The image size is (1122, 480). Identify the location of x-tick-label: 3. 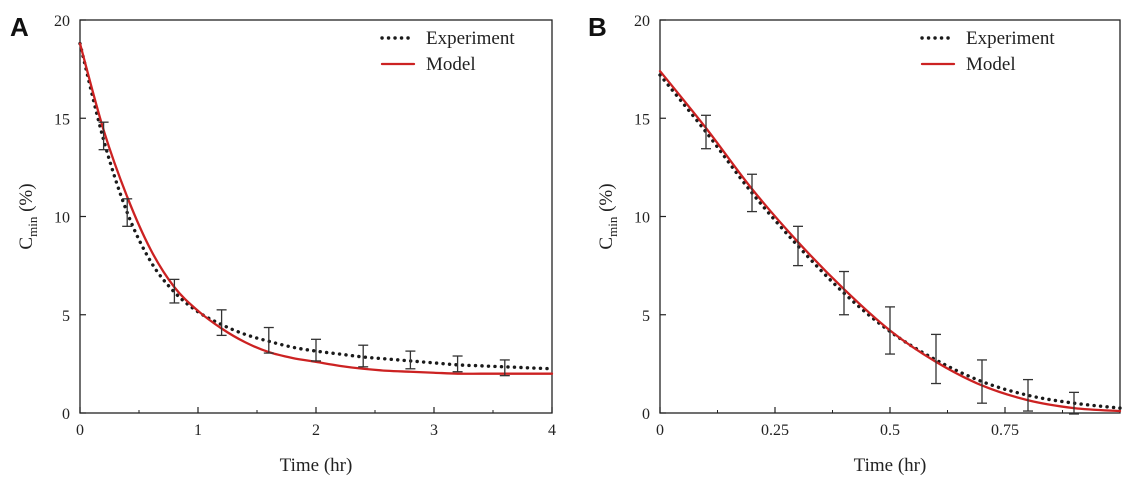
(434, 430).